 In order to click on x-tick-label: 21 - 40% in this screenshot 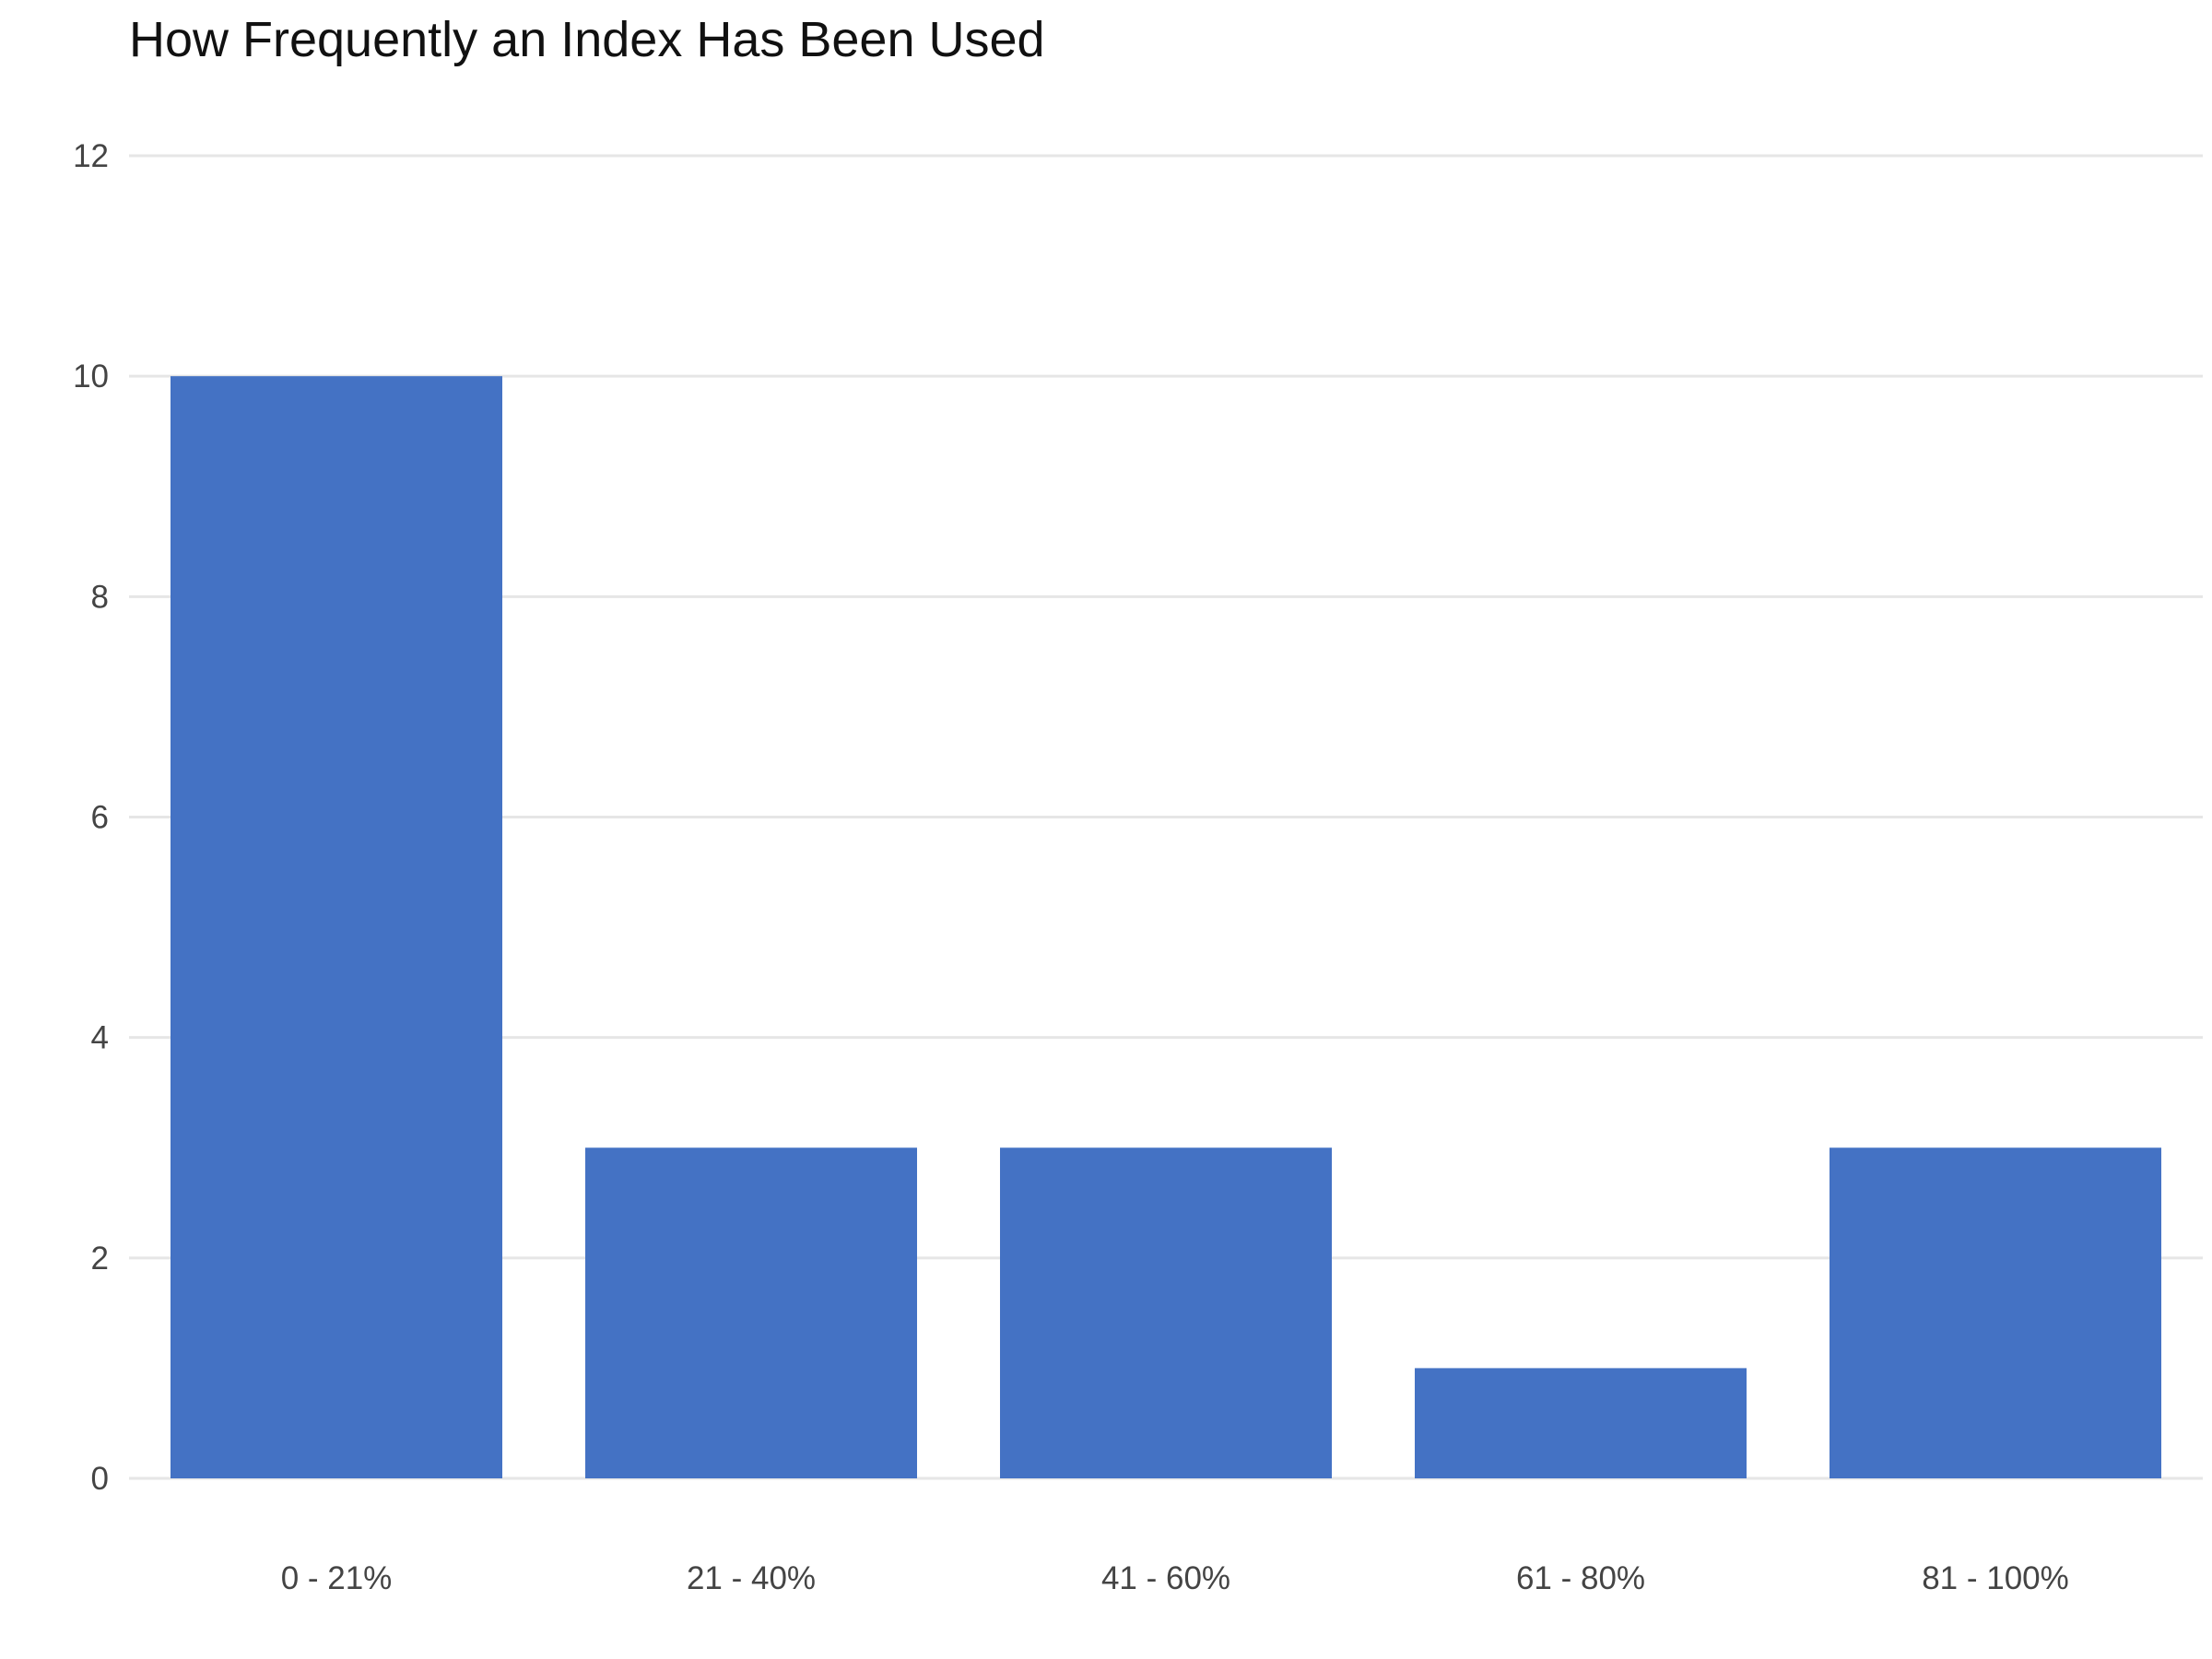, I will do `click(751, 1578)`.